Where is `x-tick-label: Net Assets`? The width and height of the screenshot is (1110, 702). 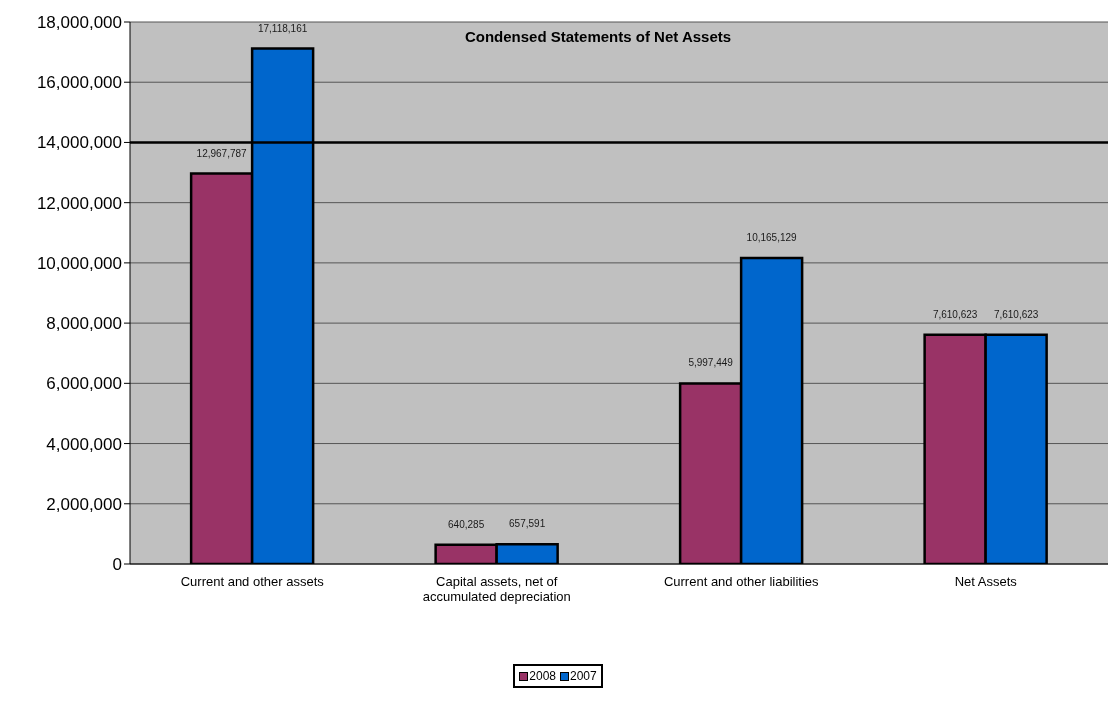
x-tick-label: Net Assets is located at coordinates (986, 581).